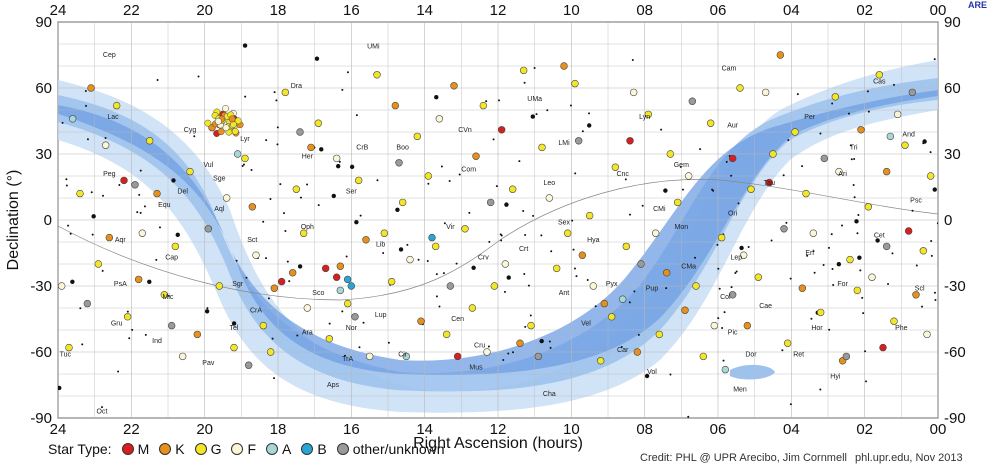  What do you see at coordinates (909, 458) in the screenshot?
I see `credit-right: phl.upr.edu, Nov 2013` at bounding box center [909, 458].